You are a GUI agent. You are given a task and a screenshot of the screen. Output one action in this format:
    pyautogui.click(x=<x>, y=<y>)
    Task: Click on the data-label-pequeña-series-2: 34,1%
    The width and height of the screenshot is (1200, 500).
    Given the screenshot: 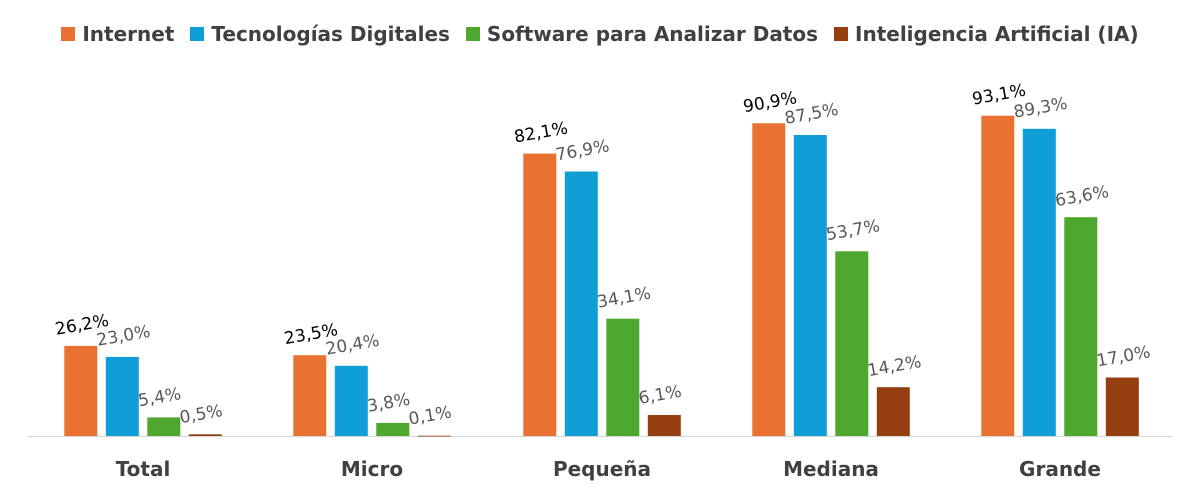 What is the action you would take?
    pyautogui.click(x=624, y=298)
    